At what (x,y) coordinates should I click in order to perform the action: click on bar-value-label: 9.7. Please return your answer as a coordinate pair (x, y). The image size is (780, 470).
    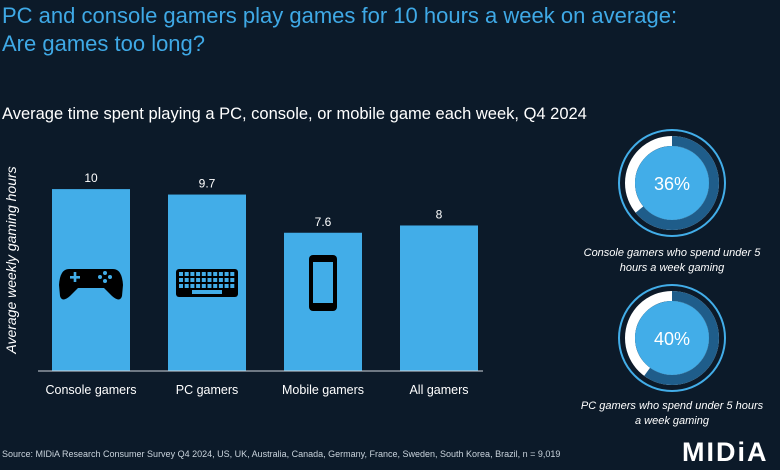
    Looking at the image, I should click on (207, 184).